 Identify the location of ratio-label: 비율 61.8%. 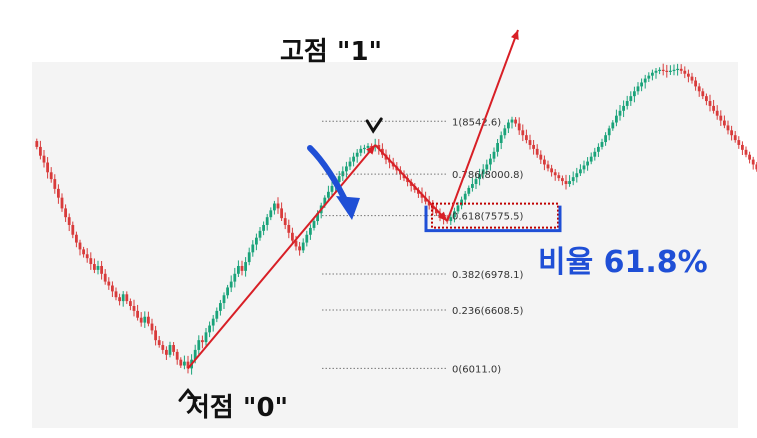
(623, 262).